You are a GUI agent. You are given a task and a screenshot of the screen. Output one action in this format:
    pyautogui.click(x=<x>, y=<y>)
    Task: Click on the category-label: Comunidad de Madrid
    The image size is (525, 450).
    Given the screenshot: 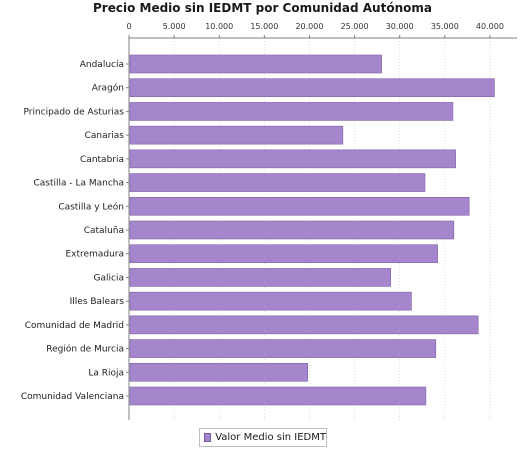 What is the action you would take?
    pyautogui.click(x=74, y=326)
    